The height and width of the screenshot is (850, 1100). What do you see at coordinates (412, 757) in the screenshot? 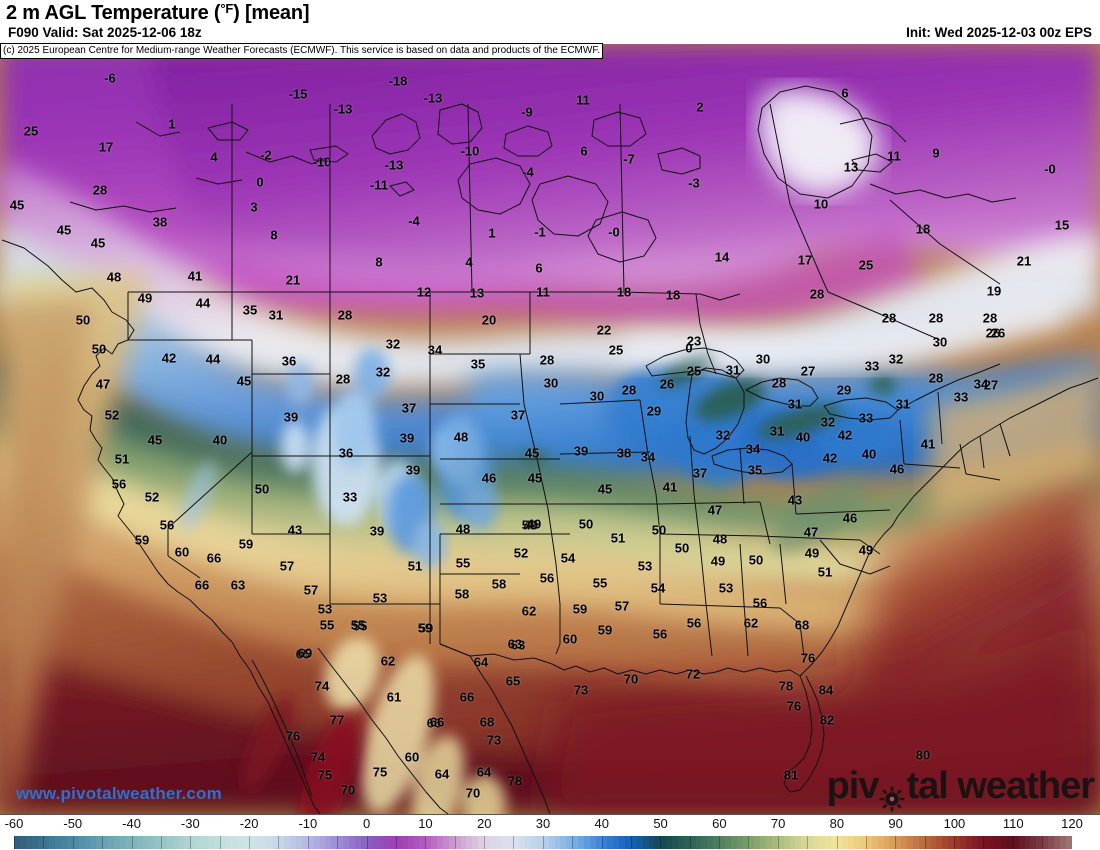
I see `temperature-label: 60` at bounding box center [412, 757].